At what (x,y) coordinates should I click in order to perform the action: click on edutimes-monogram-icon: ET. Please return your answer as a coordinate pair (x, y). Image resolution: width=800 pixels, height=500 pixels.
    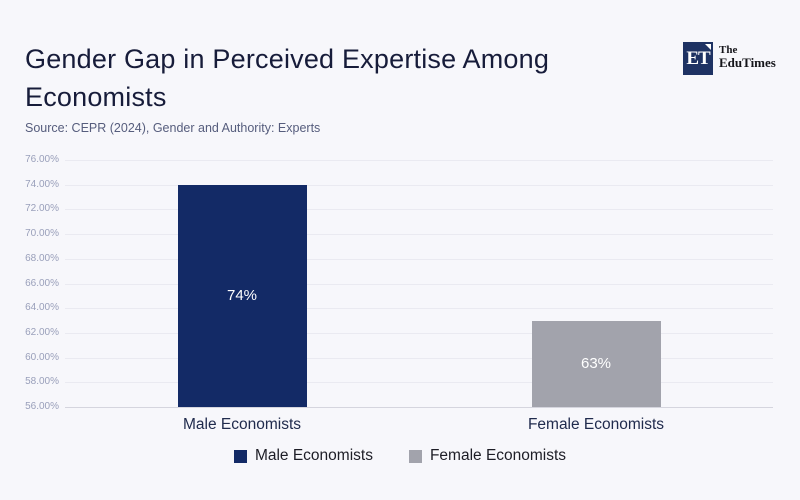
    Looking at the image, I should click on (698, 58).